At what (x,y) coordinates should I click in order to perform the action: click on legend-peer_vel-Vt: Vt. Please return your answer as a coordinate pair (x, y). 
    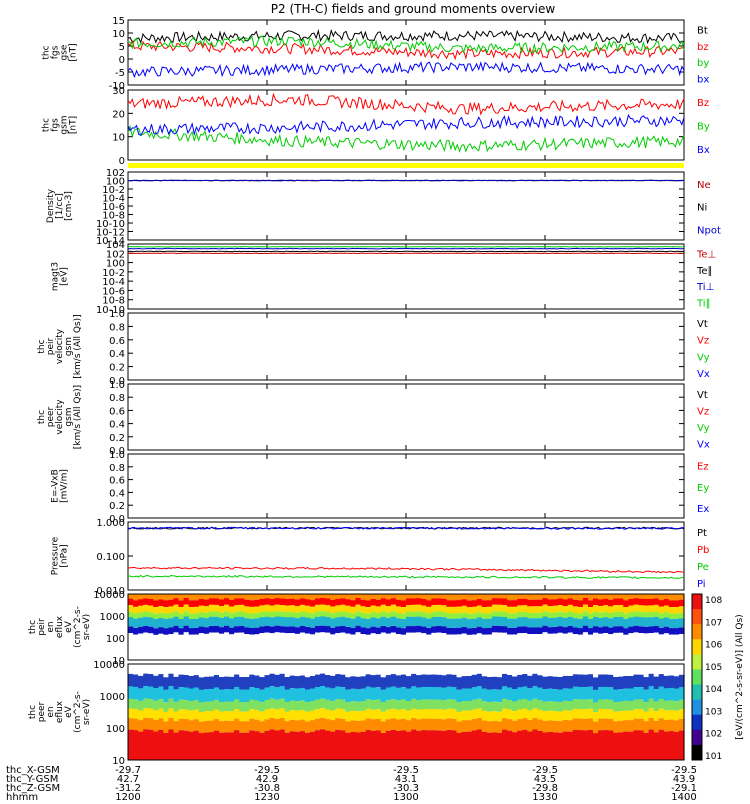
    Looking at the image, I should click on (702, 395).